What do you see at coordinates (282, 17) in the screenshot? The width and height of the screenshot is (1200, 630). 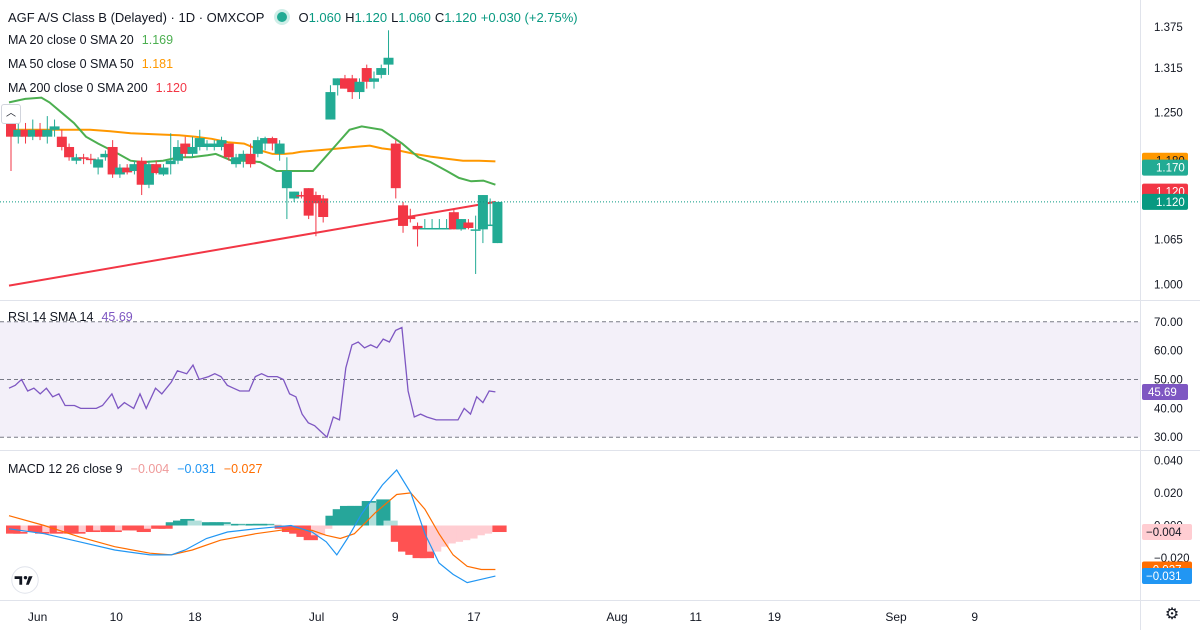 I see `market-status-icon` at bounding box center [282, 17].